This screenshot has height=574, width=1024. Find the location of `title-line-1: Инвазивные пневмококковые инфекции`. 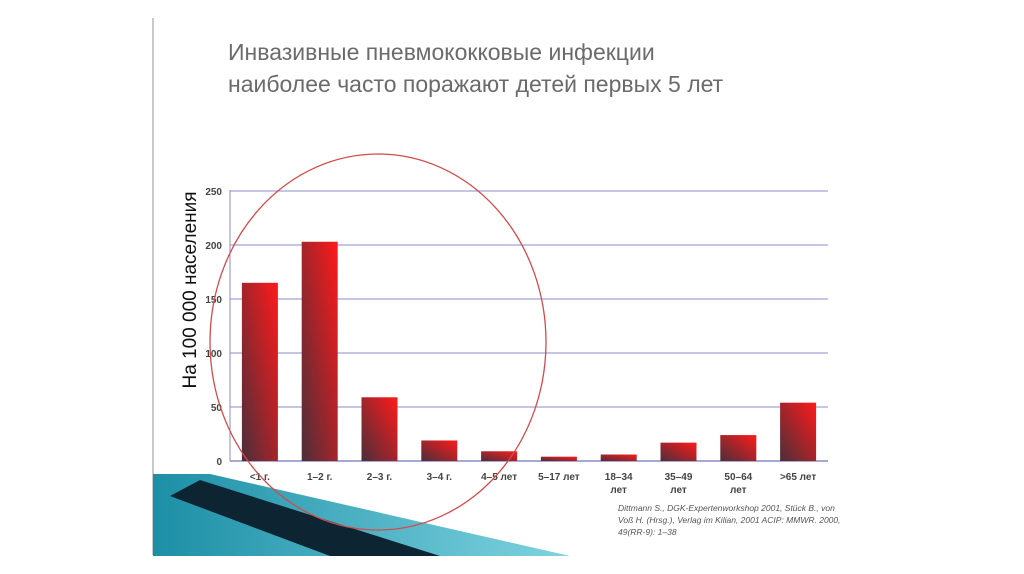

title-line-1: Инвазивные пневмококковые инфекции is located at coordinates (441, 52).